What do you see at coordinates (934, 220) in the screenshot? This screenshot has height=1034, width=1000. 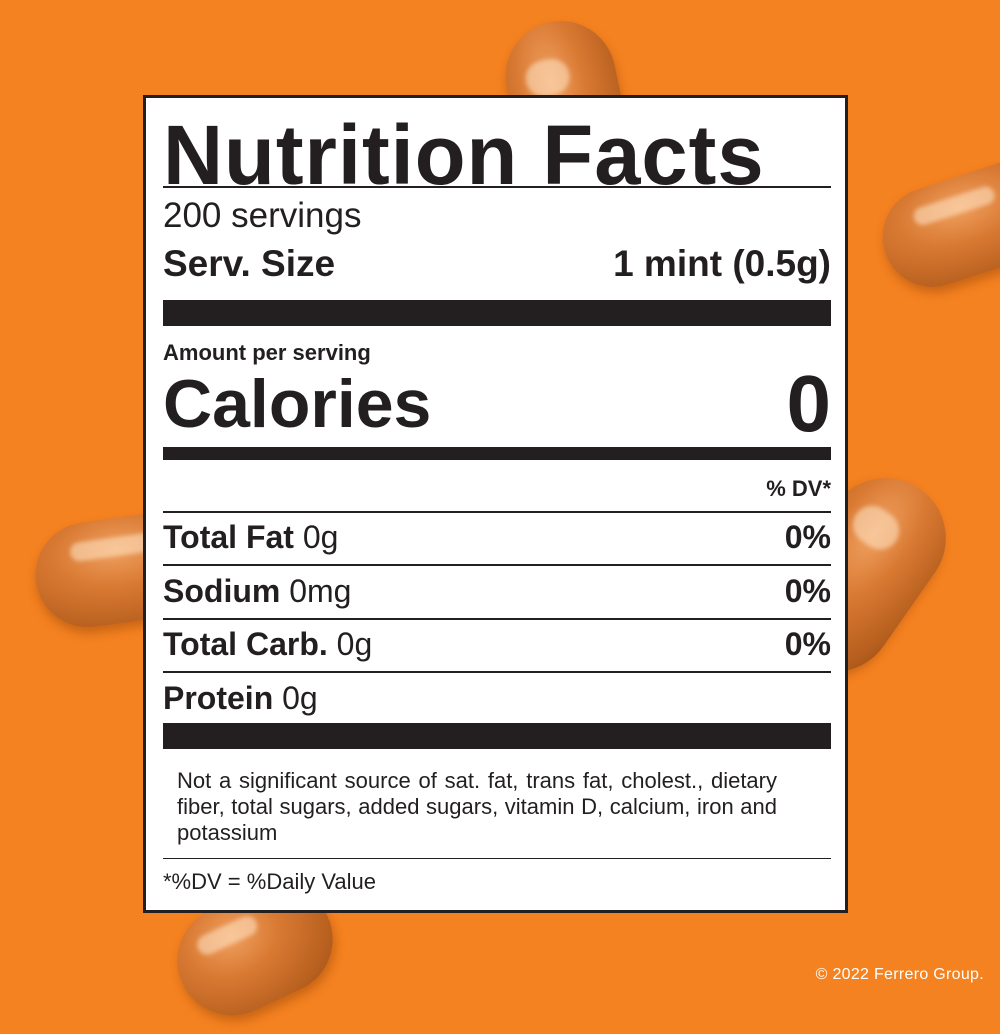 I see `candy-mint-image` at bounding box center [934, 220].